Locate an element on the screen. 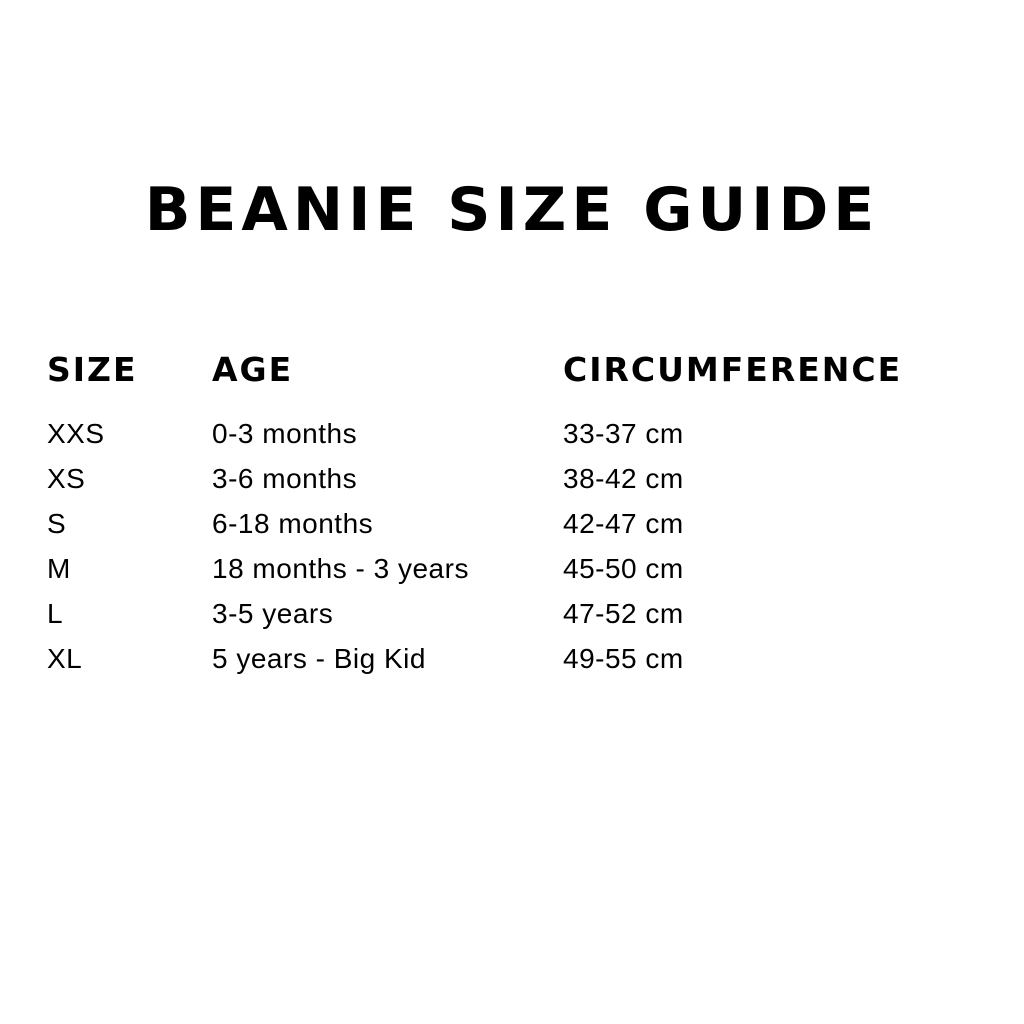 The width and height of the screenshot is (1024, 1024). cell-circumference: 33-37 cm is located at coordinates (623, 433).